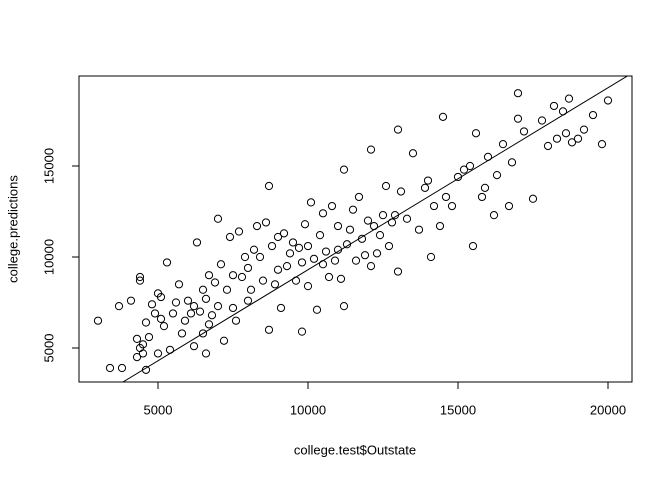 The image size is (672, 480). What do you see at coordinates (355, 449) in the screenshot?
I see `x-axis-label: college.test$Outstate` at bounding box center [355, 449].